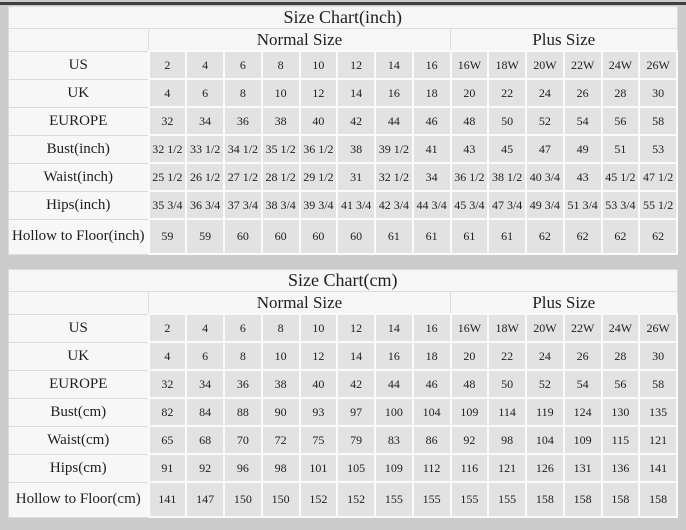  I want to click on size-value-cell: 119, so click(545, 412).